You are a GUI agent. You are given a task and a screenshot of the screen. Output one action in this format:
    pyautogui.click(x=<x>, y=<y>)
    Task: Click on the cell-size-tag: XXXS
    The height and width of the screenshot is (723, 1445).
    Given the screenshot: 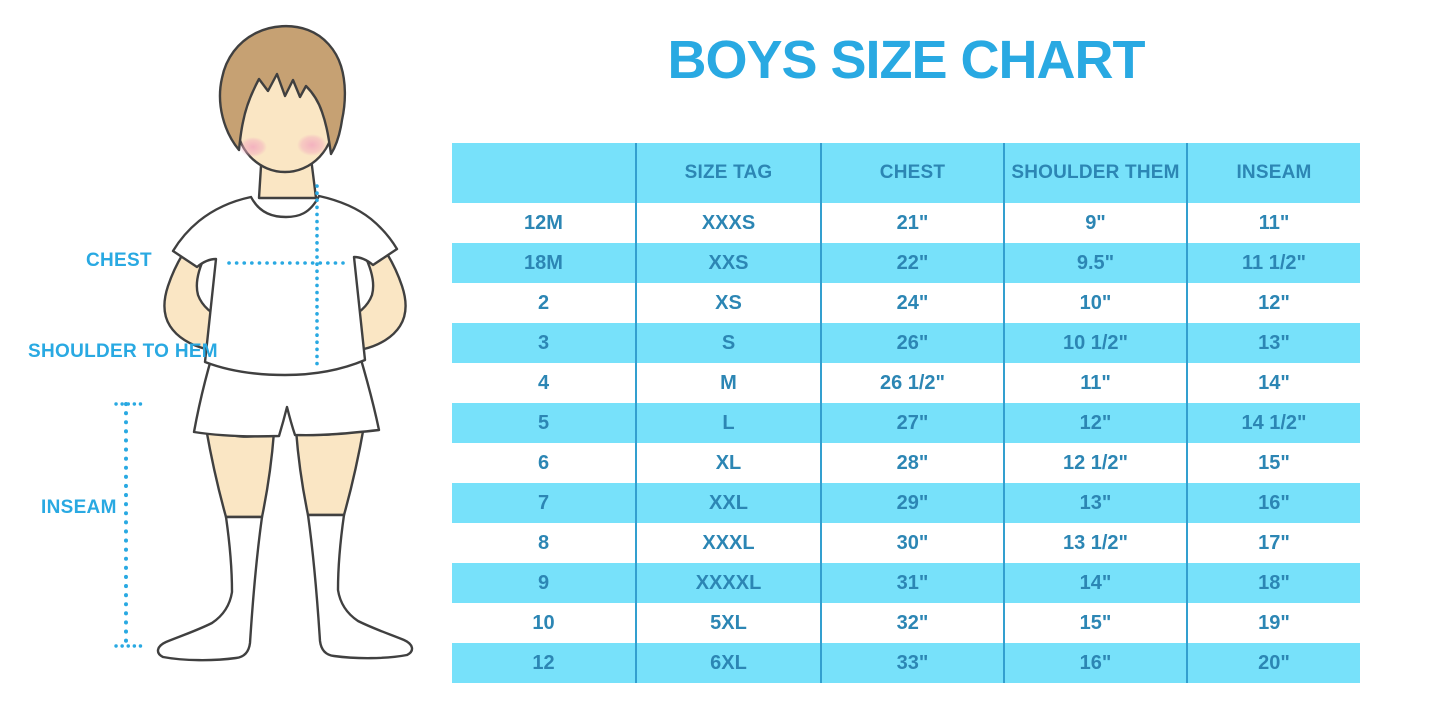 What is the action you would take?
    pyautogui.click(x=728, y=223)
    